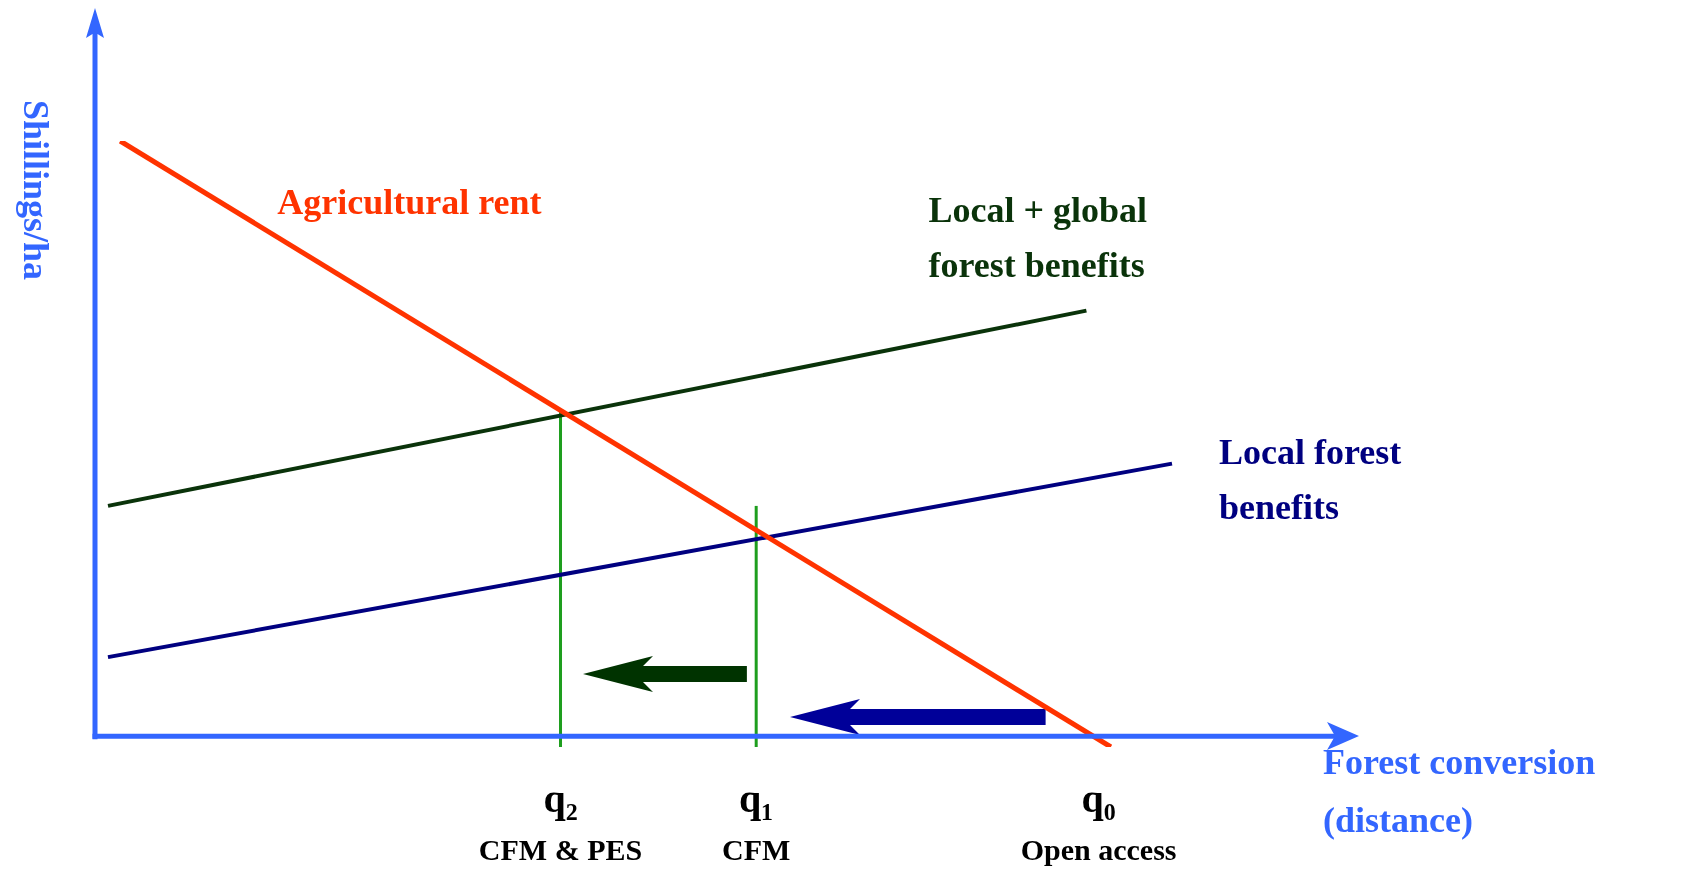 The height and width of the screenshot is (874, 1697). What do you see at coordinates (560, 821) in the screenshot?
I see `x-tick-label: q₂ CFM & PES` at bounding box center [560, 821].